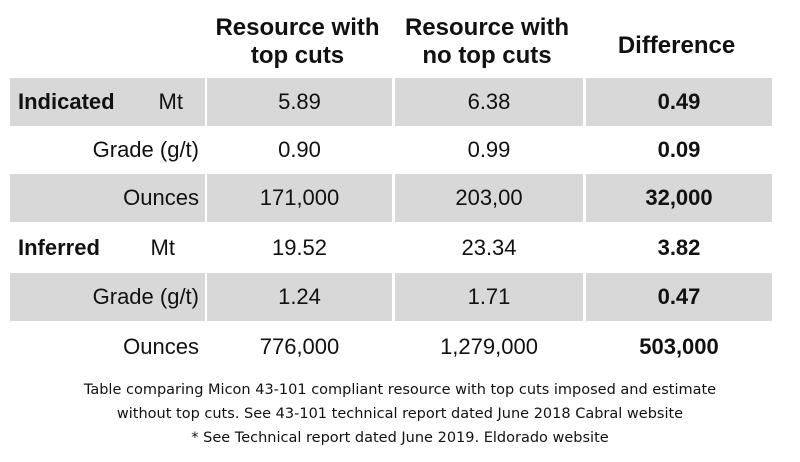  I want to click on table-row: Indicated Mt 5.89 6.38 0.49, so click(391, 102).